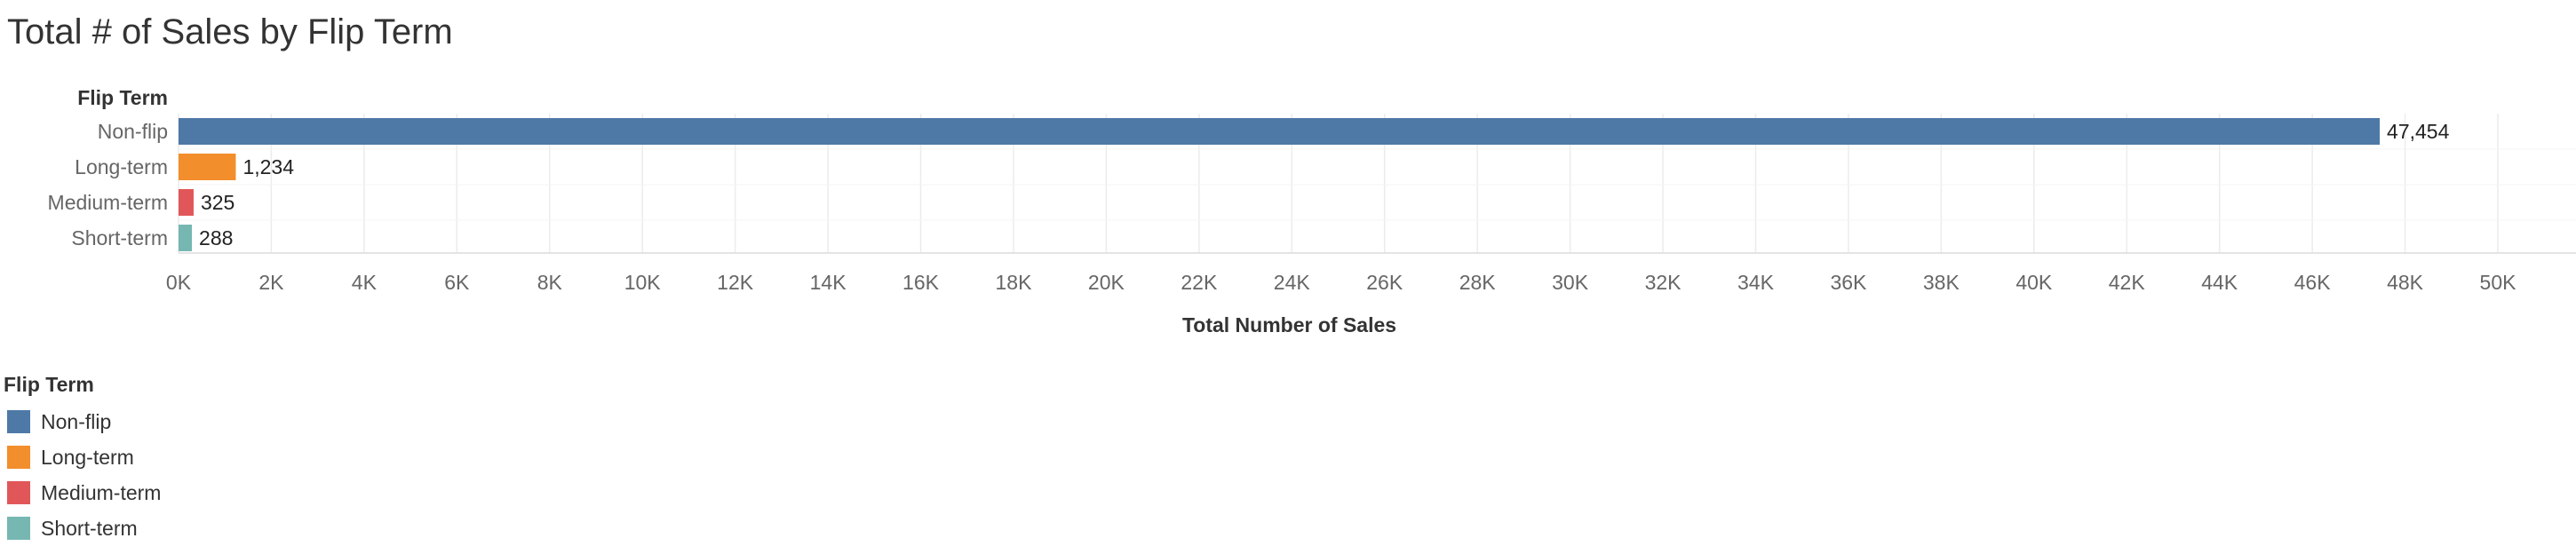 This screenshot has height=546, width=2576. What do you see at coordinates (365, 282) in the screenshot?
I see `tick-label: 4K` at bounding box center [365, 282].